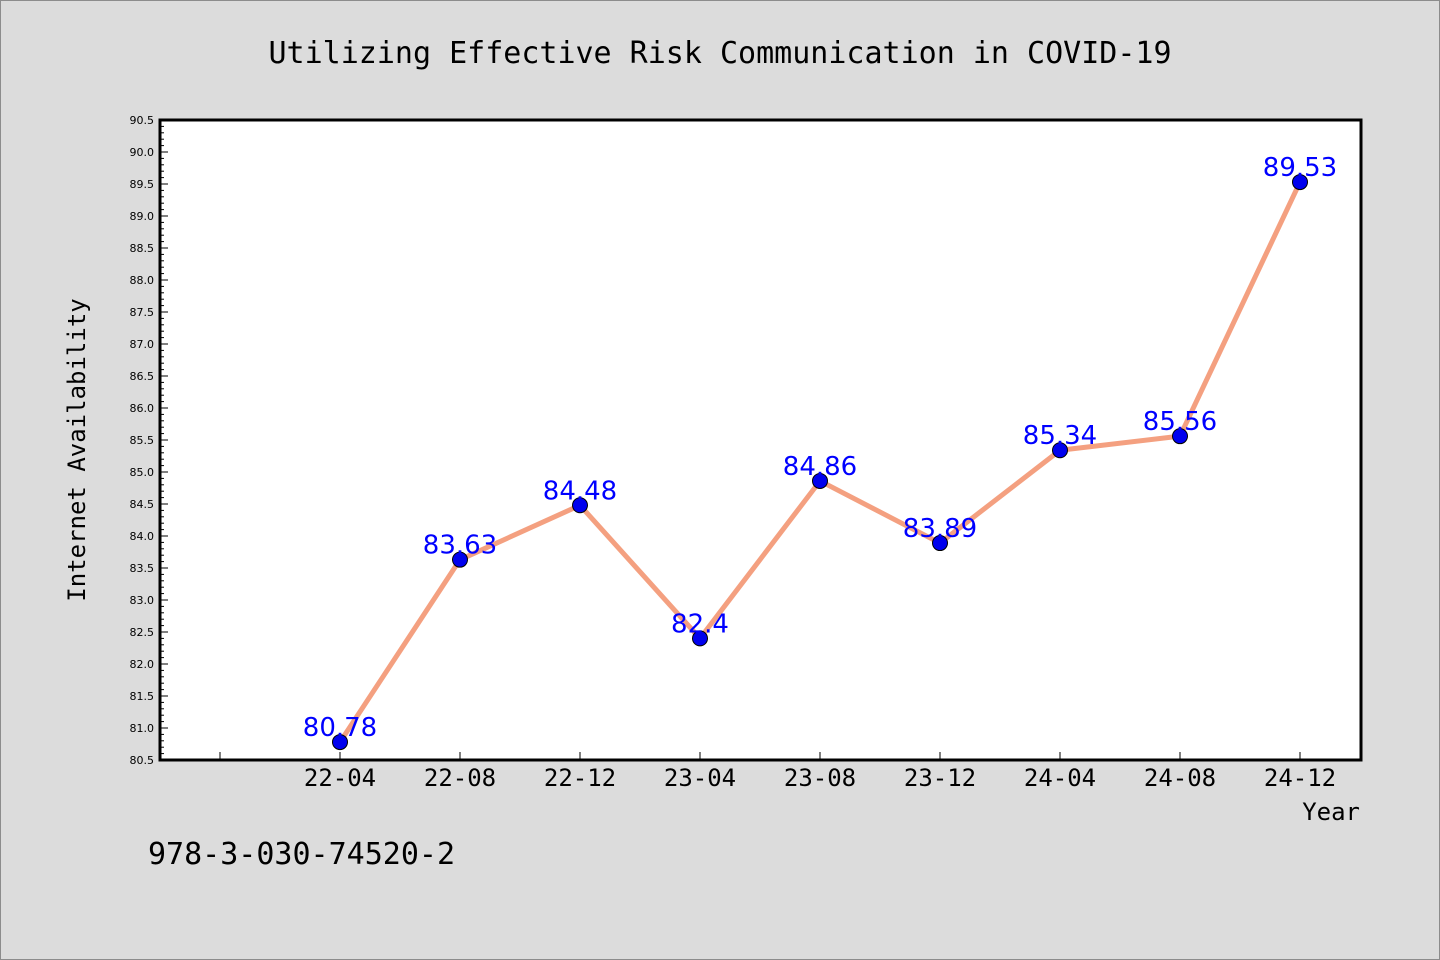 Image resolution: width=1440 pixels, height=960 pixels. I want to click on y-tick-label: 84.0, so click(142, 536).